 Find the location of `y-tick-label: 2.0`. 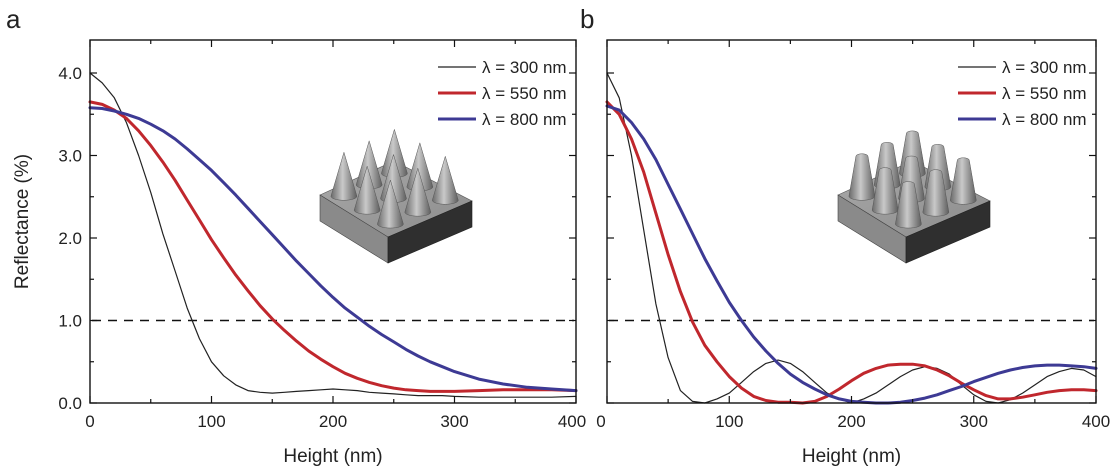

y-tick-label: 2.0 is located at coordinates (70, 238).